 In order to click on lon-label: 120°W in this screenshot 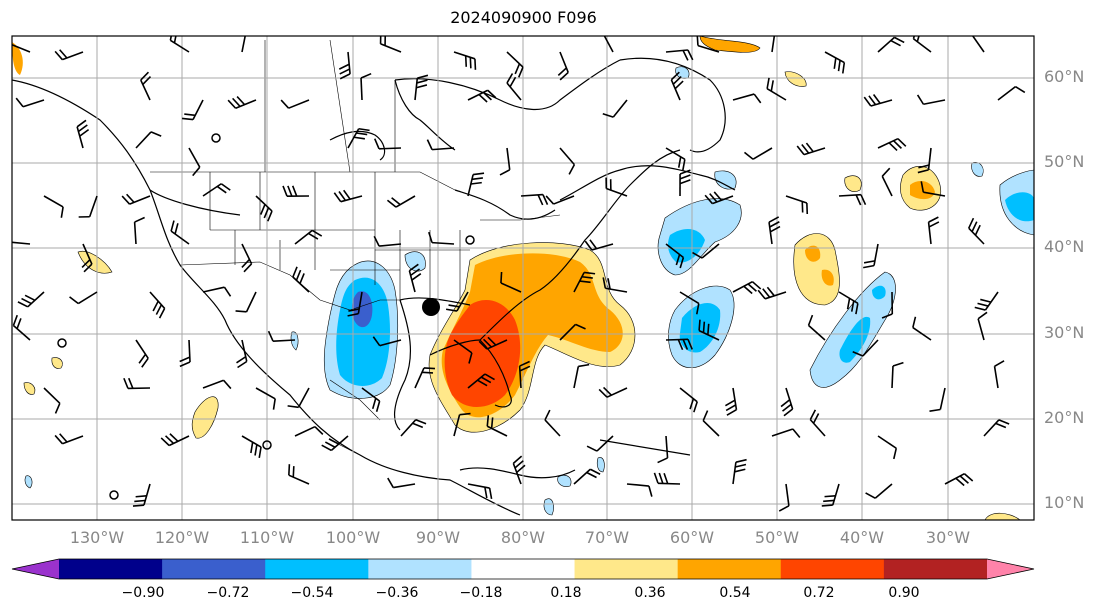, I will do `click(182, 537)`.